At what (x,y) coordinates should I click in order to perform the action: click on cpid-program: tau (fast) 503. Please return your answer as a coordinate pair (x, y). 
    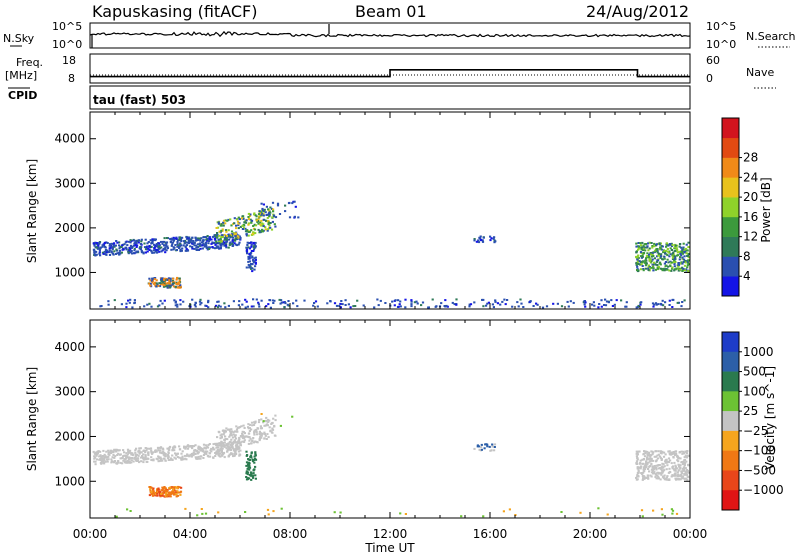
    Looking at the image, I should click on (139, 100).